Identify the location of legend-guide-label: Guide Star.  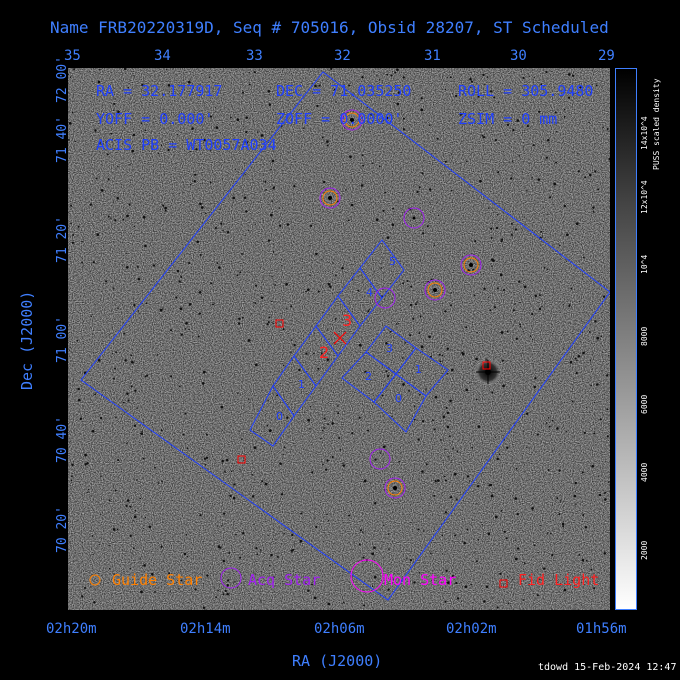
(157, 580).